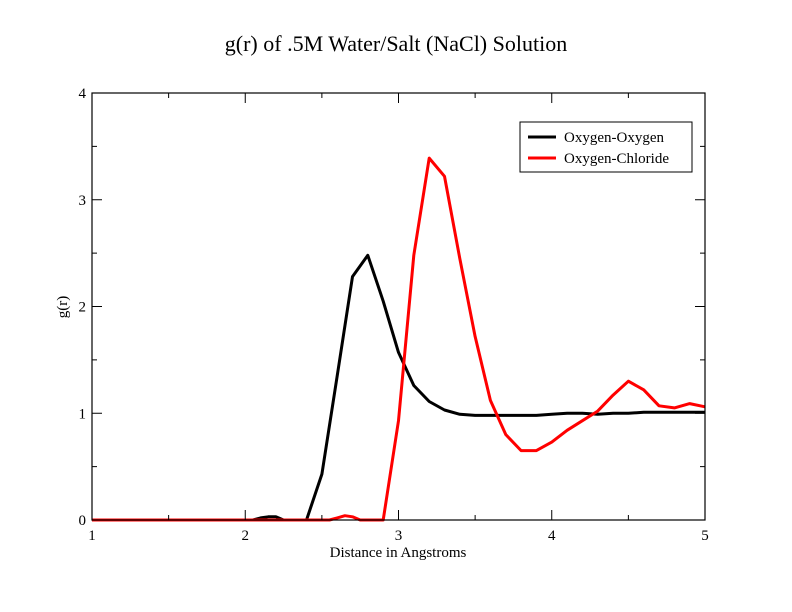  What do you see at coordinates (614, 138) in the screenshot?
I see `legend-label-oxygen-oxygen: Oxygen-Oxygen` at bounding box center [614, 138].